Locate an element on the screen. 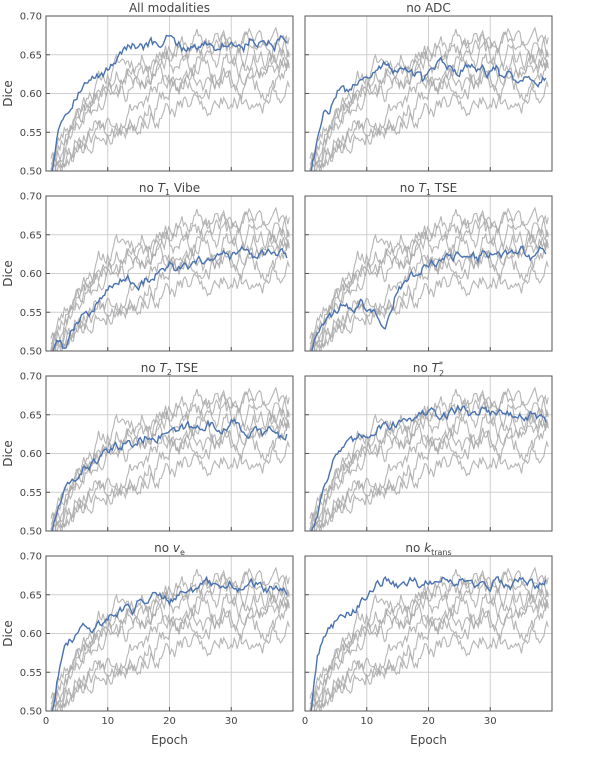  panel-2: no ADC is located at coordinates (428, 86).